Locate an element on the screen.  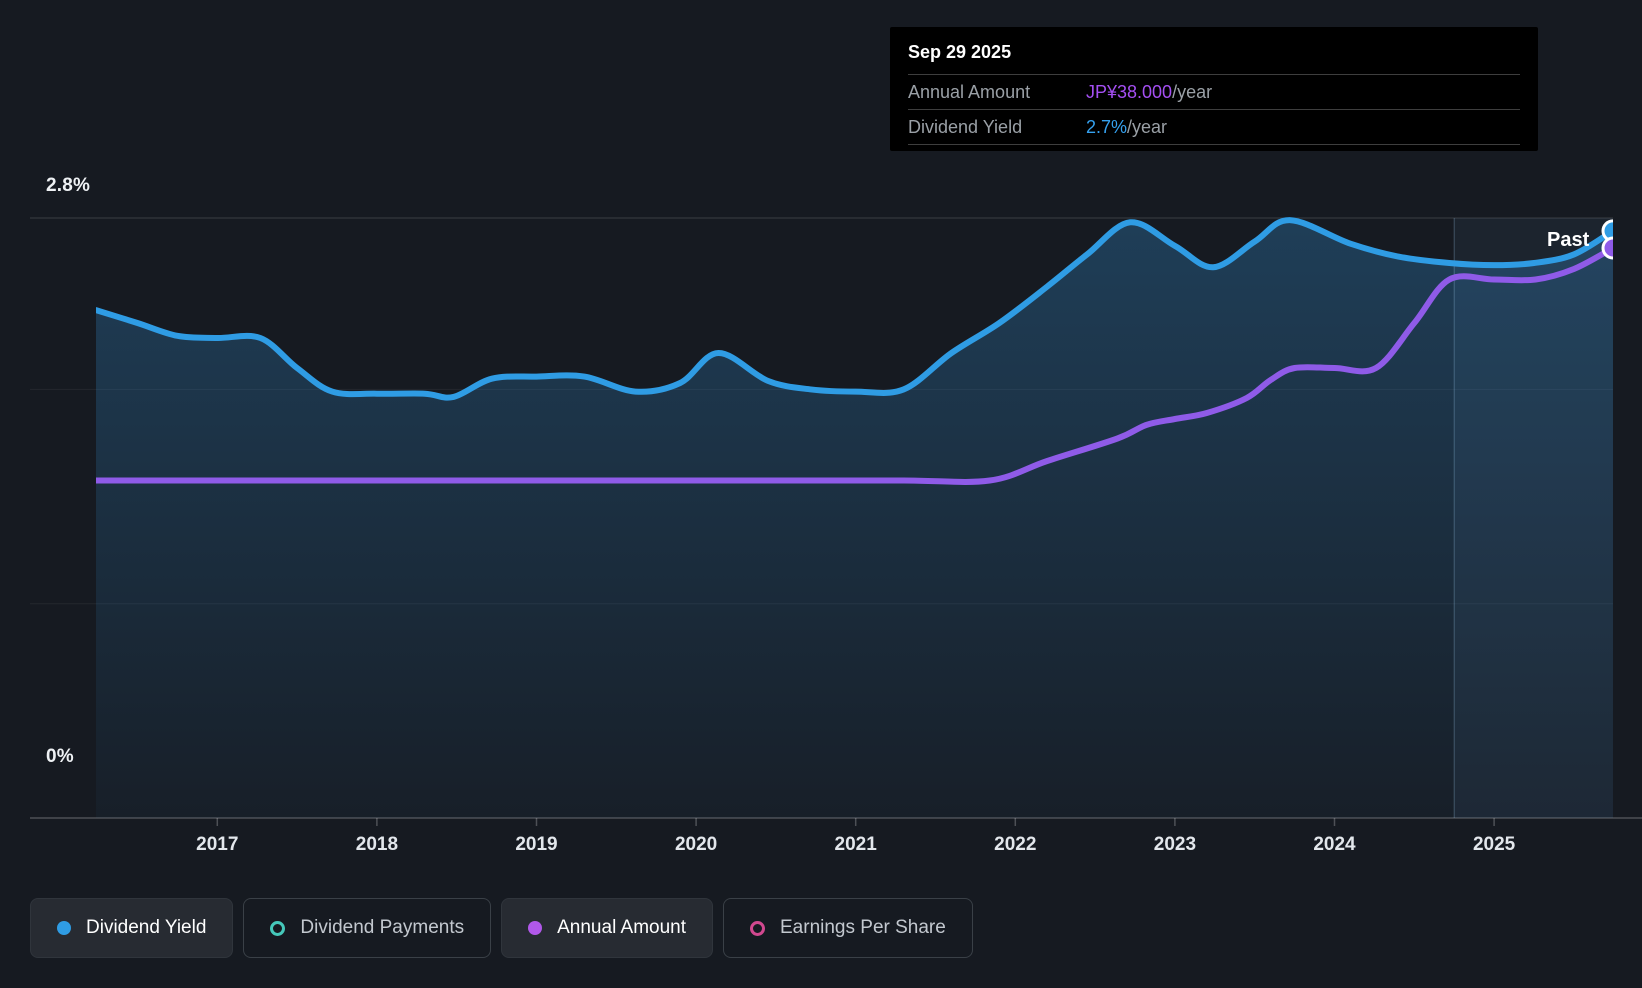
x-axis-label: 2018 is located at coordinates (377, 844).